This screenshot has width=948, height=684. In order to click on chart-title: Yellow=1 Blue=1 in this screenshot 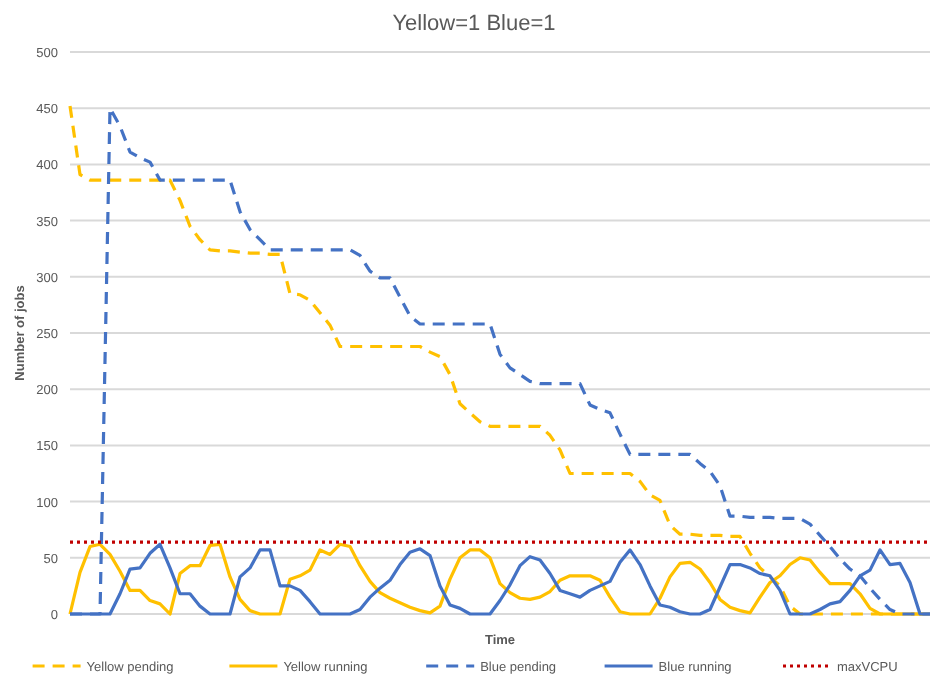, I will do `click(474, 24)`.